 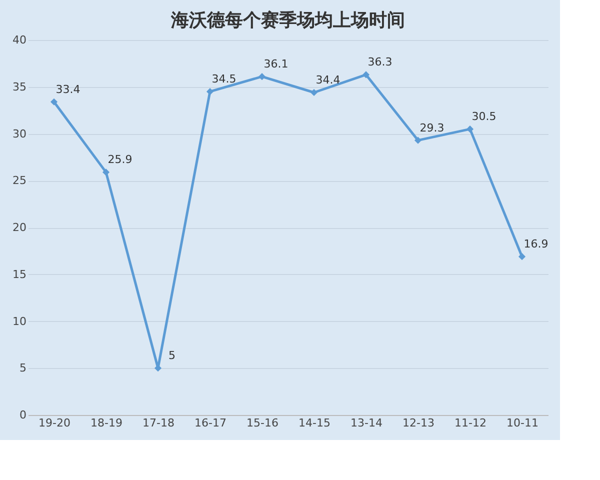 I want to click on y-tick-label: 15, so click(x=19, y=274).